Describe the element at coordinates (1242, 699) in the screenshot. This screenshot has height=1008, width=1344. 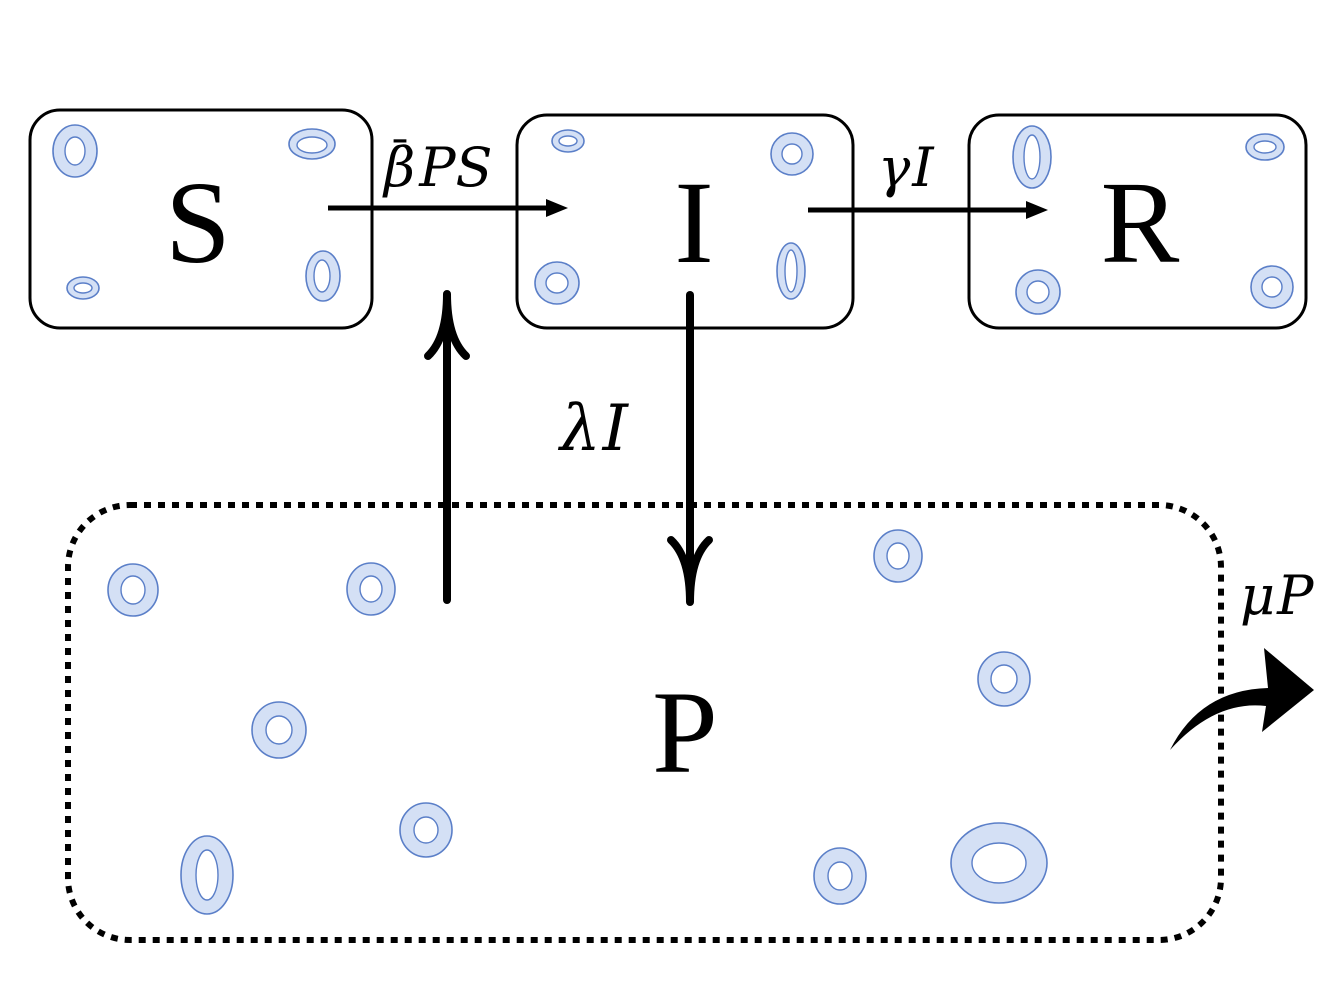
I see `decay-arrow` at that location.